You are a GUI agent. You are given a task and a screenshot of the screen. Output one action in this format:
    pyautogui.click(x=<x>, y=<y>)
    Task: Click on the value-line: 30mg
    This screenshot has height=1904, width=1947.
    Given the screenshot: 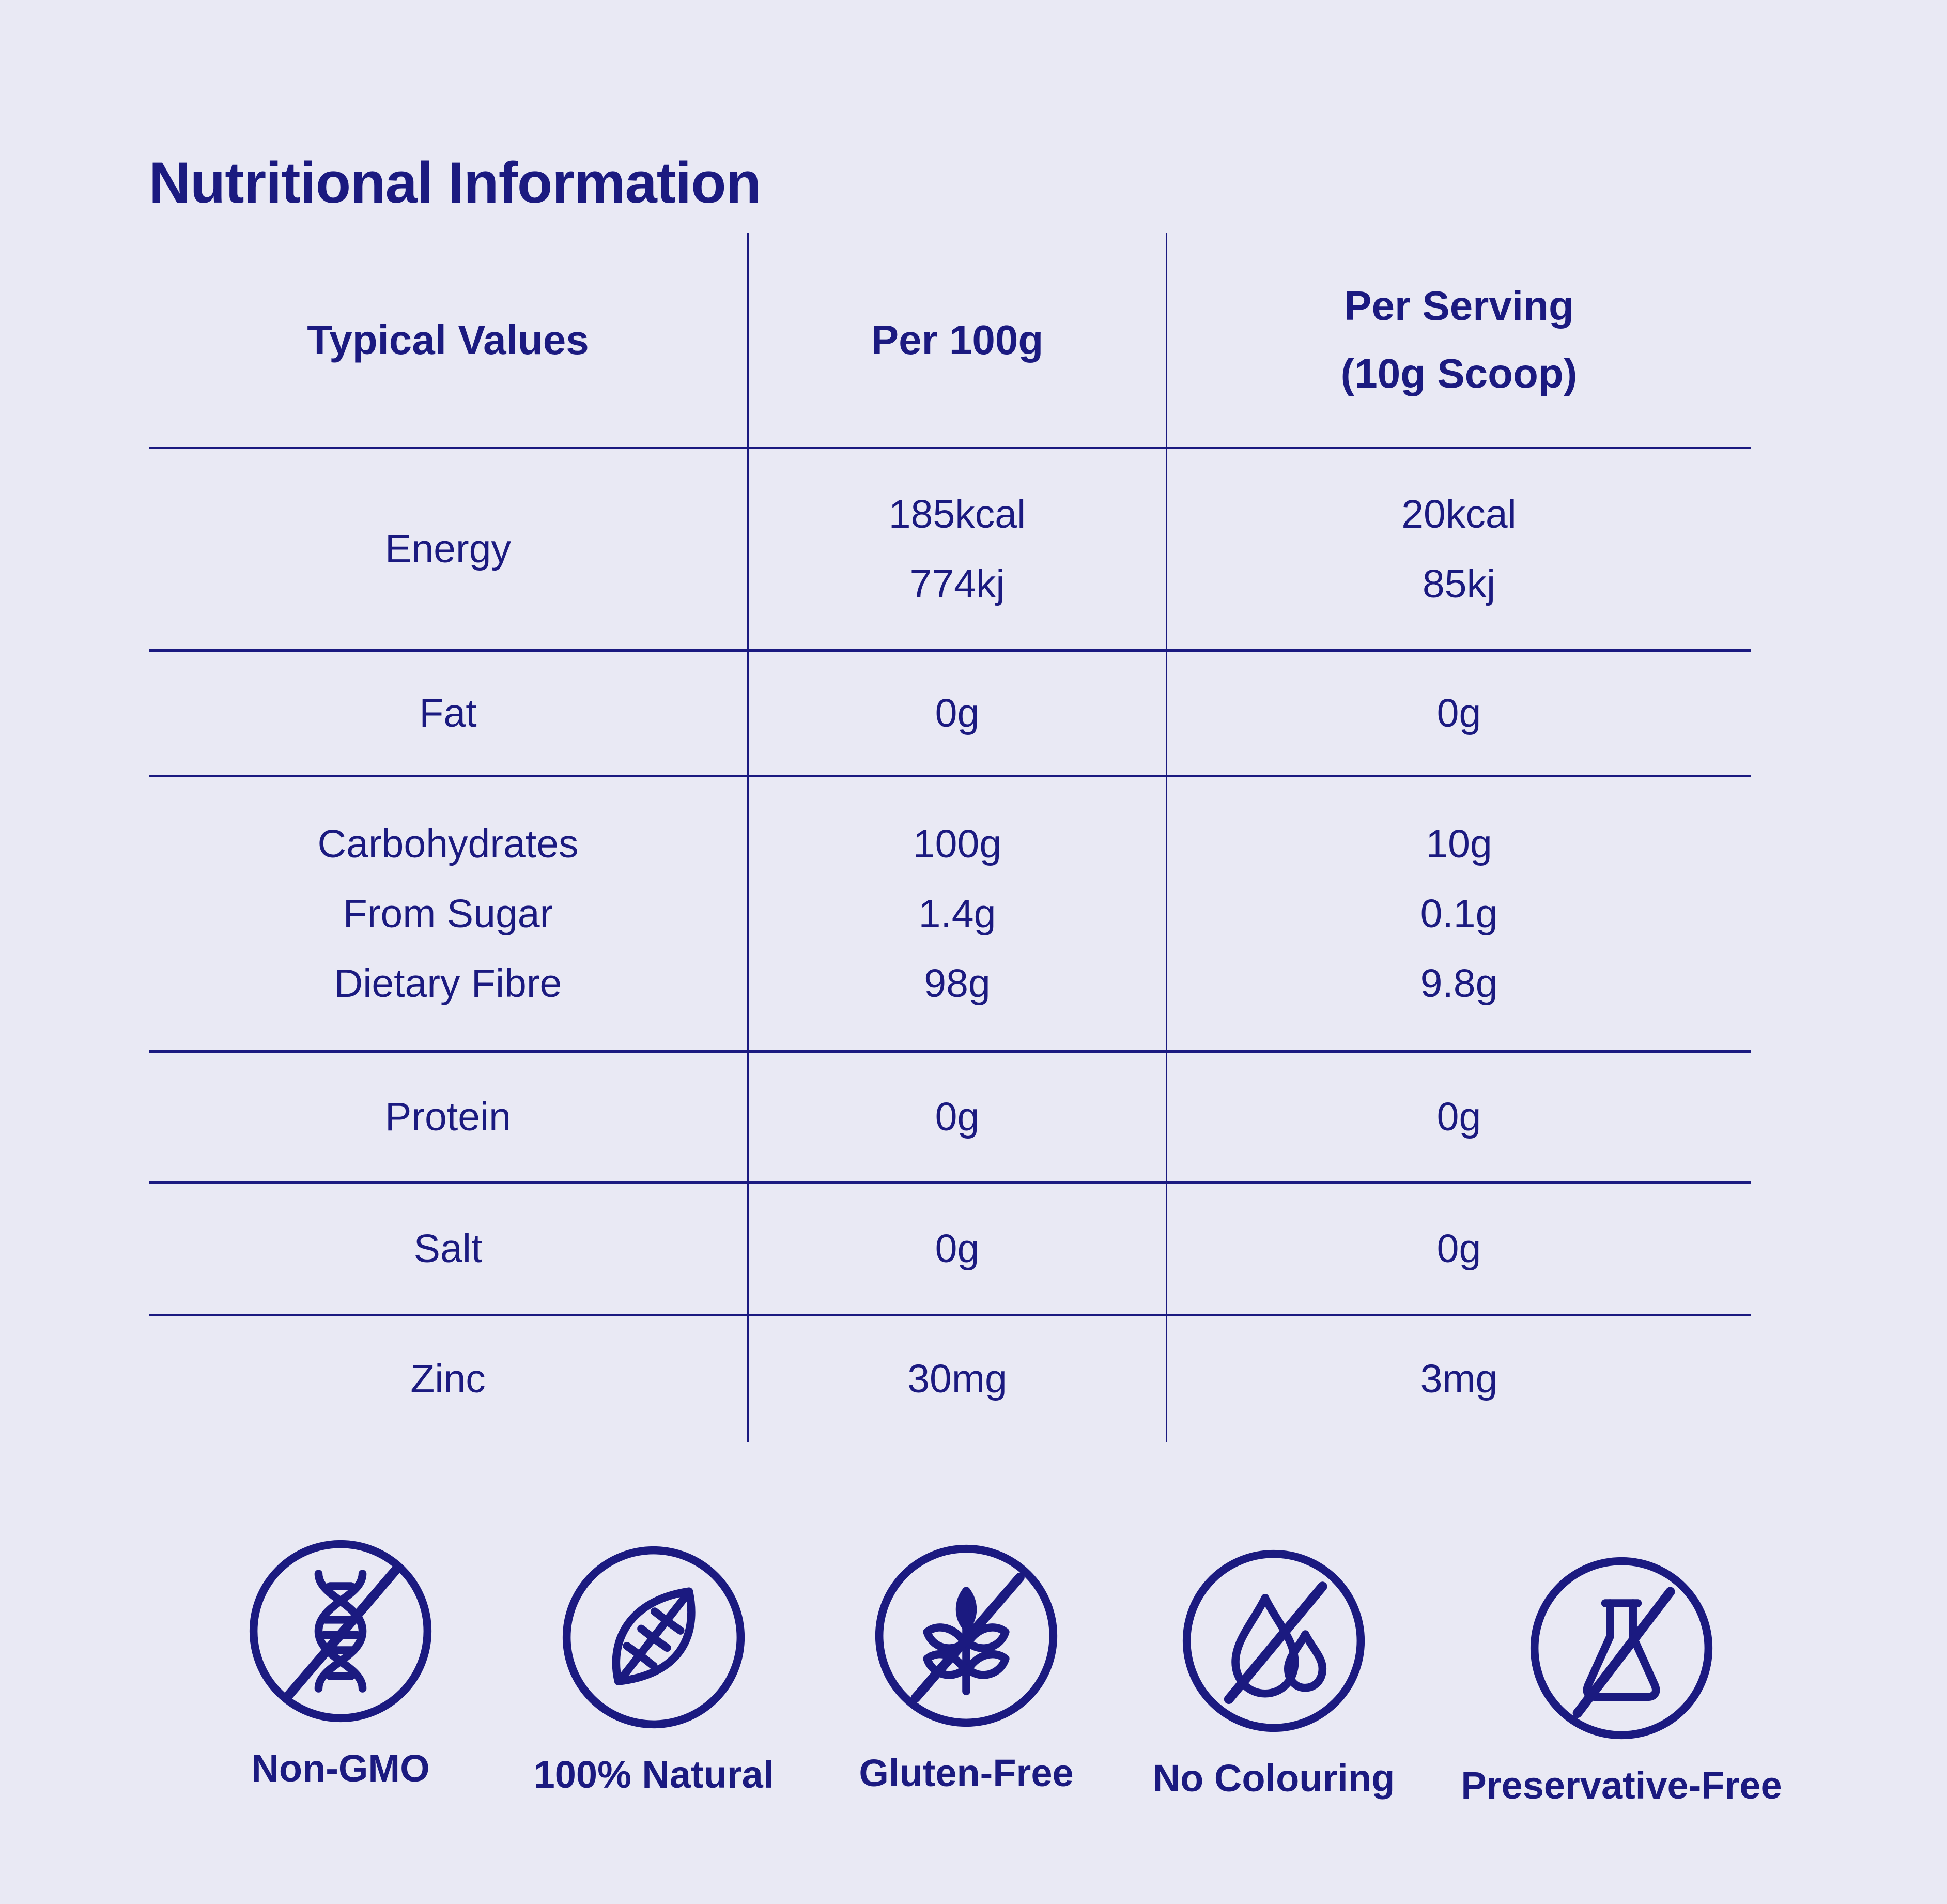 What is the action you would take?
    pyautogui.click(x=957, y=1379)
    